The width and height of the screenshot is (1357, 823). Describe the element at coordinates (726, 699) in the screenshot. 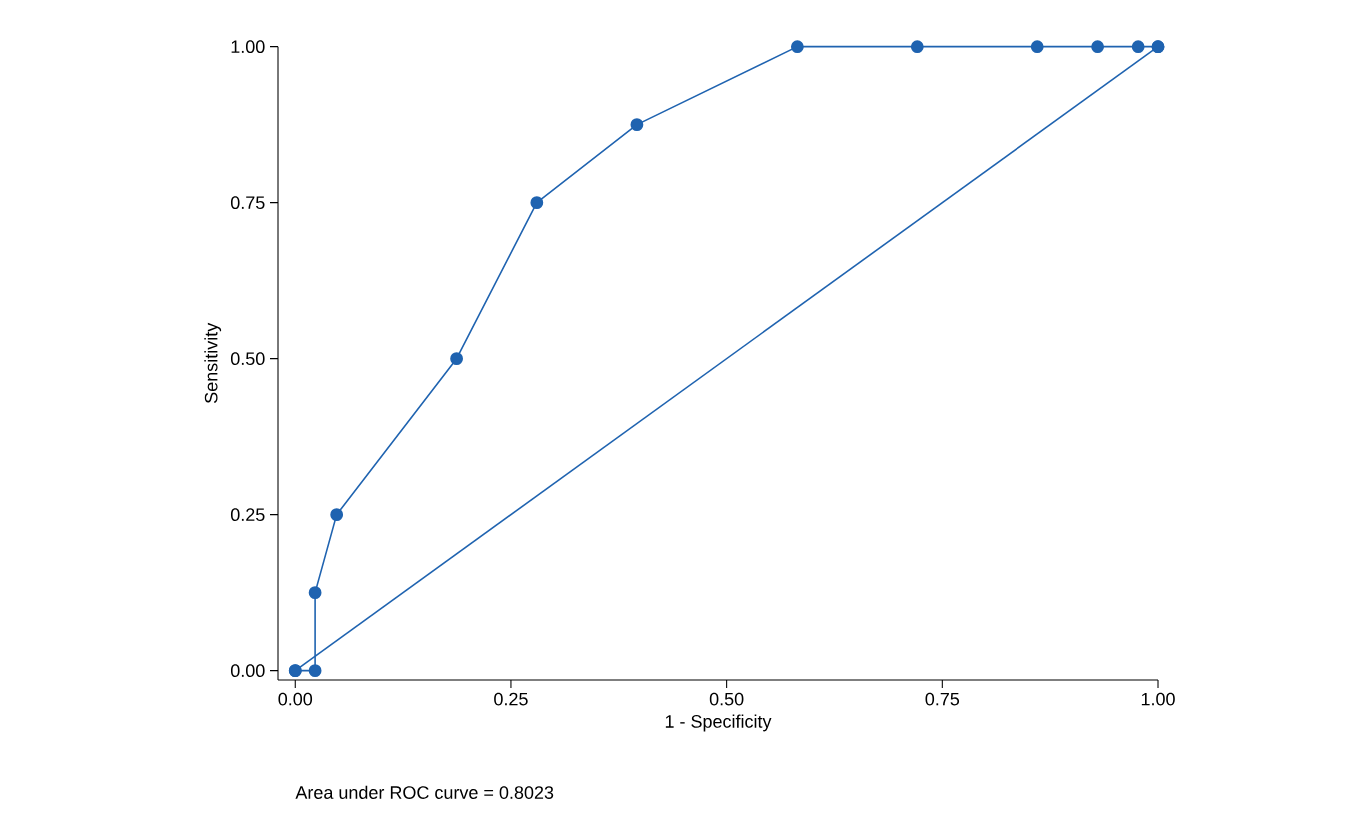

I see `x-tick-label: 0.50` at that location.